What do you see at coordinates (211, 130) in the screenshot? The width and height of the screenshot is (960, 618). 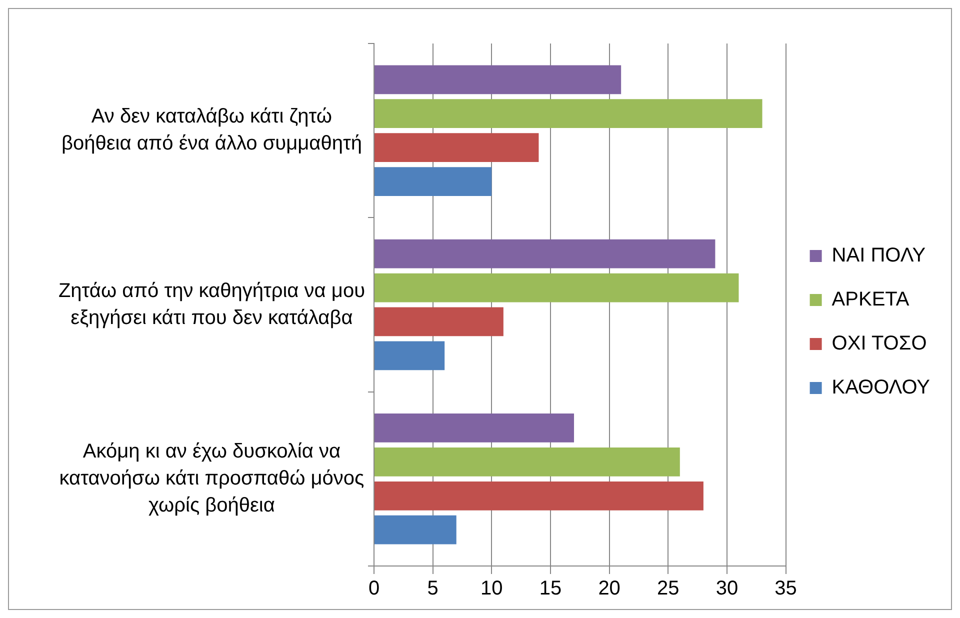 I see `y-tick-label: Αν δεν καταλάβω κάτι ζητώ βοήθεια από ένα άλλο συμμαθητή` at bounding box center [211, 130].